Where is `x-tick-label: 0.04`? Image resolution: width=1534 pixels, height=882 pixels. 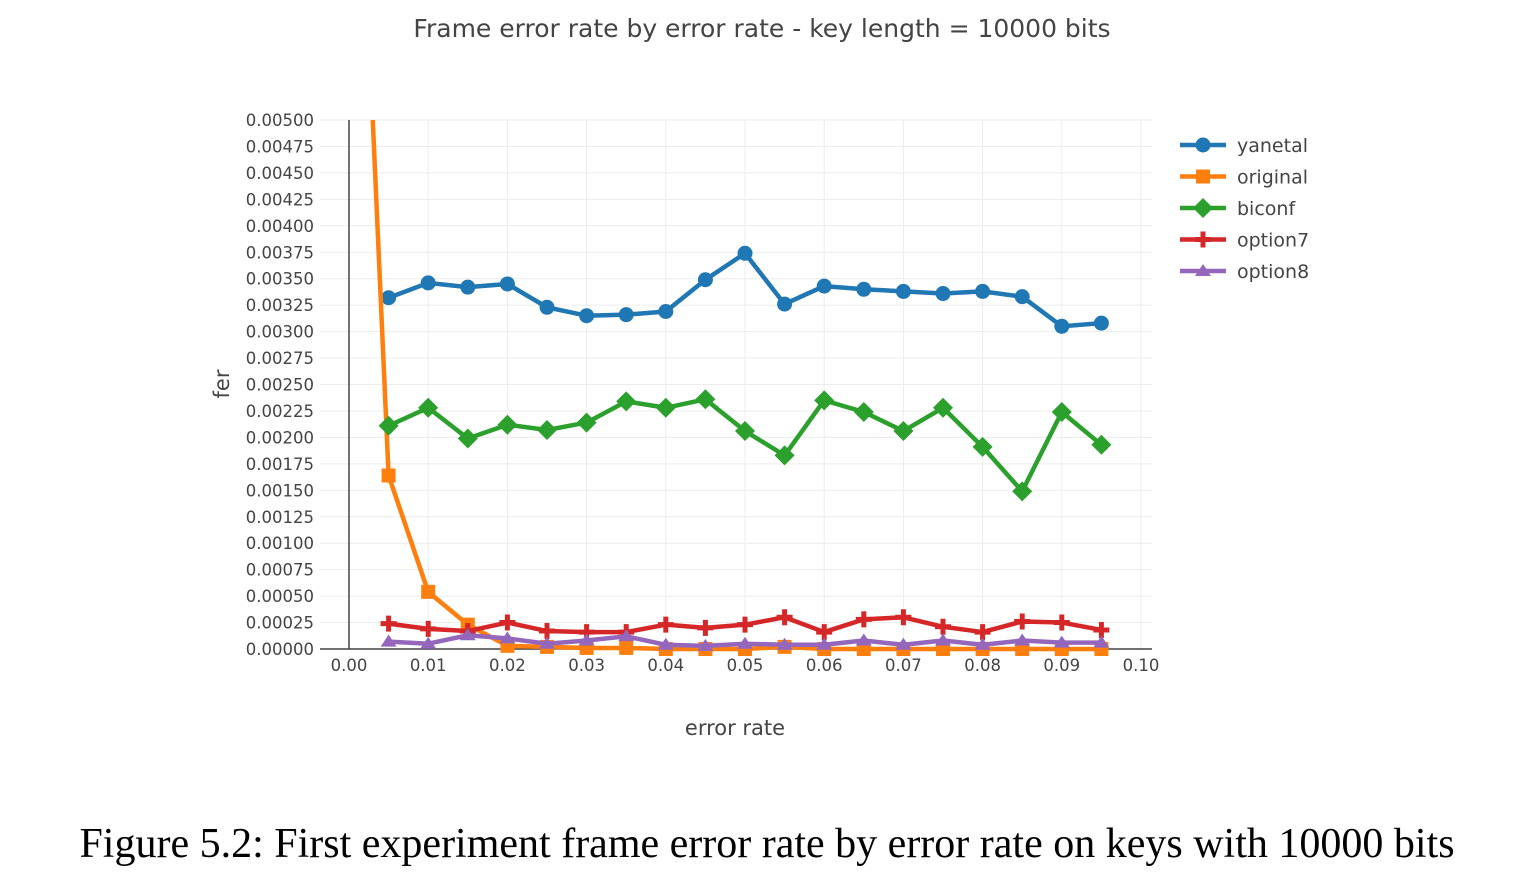 x-tick-label: 0.04 is located at coordinates (665, 665).